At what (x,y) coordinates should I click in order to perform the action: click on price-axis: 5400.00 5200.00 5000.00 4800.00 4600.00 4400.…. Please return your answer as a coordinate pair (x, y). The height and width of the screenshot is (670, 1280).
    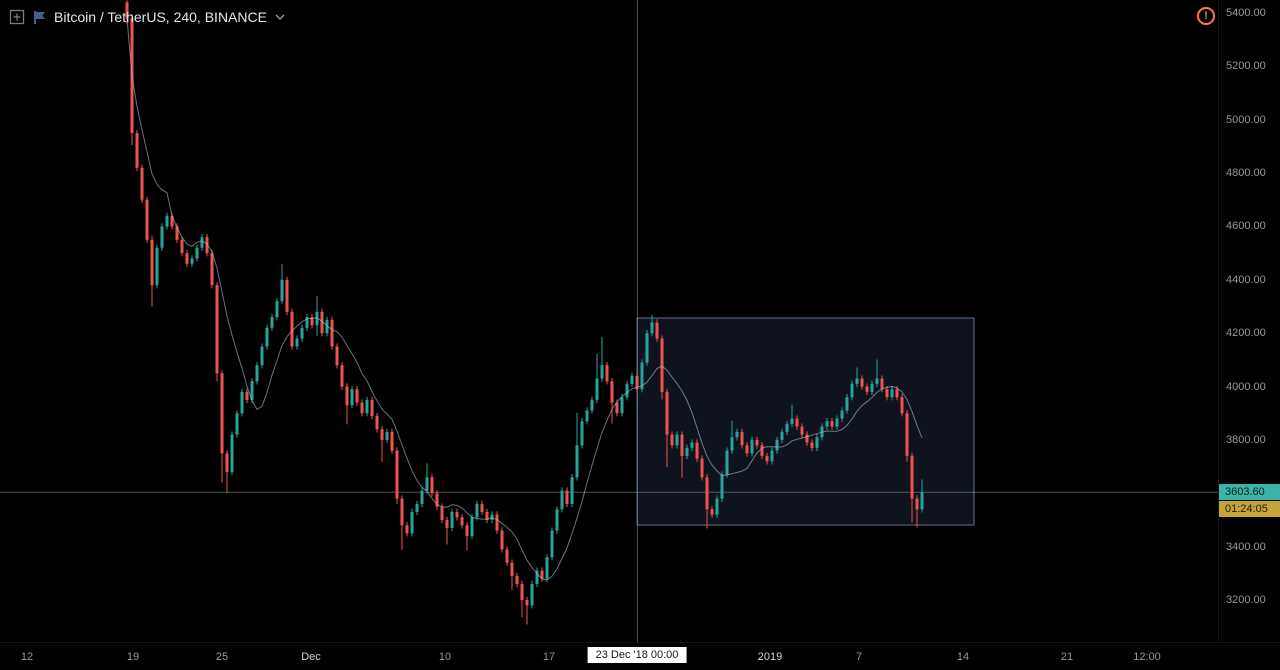
    Looking at the image, I should click on (1249, 321).